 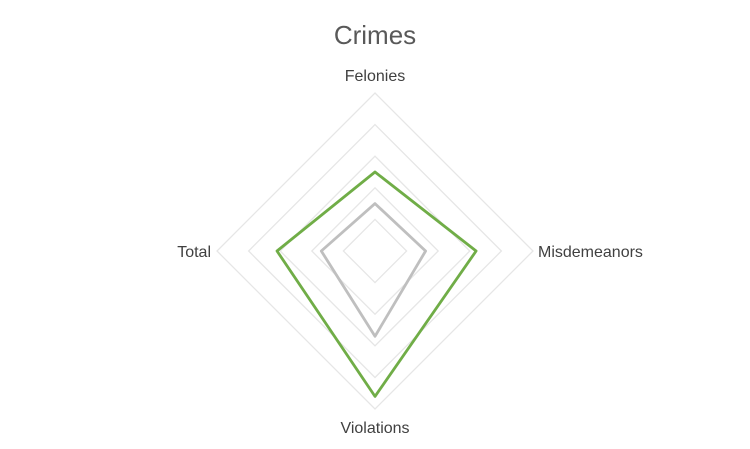 I want to click on axis-label-felonies: Felonies, so click(x=375, y=76).